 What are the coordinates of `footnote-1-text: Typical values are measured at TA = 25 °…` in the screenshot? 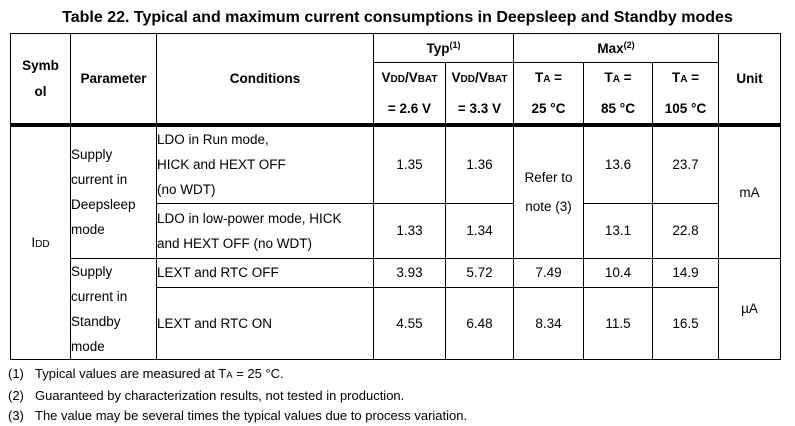 It's located at (159, 373).